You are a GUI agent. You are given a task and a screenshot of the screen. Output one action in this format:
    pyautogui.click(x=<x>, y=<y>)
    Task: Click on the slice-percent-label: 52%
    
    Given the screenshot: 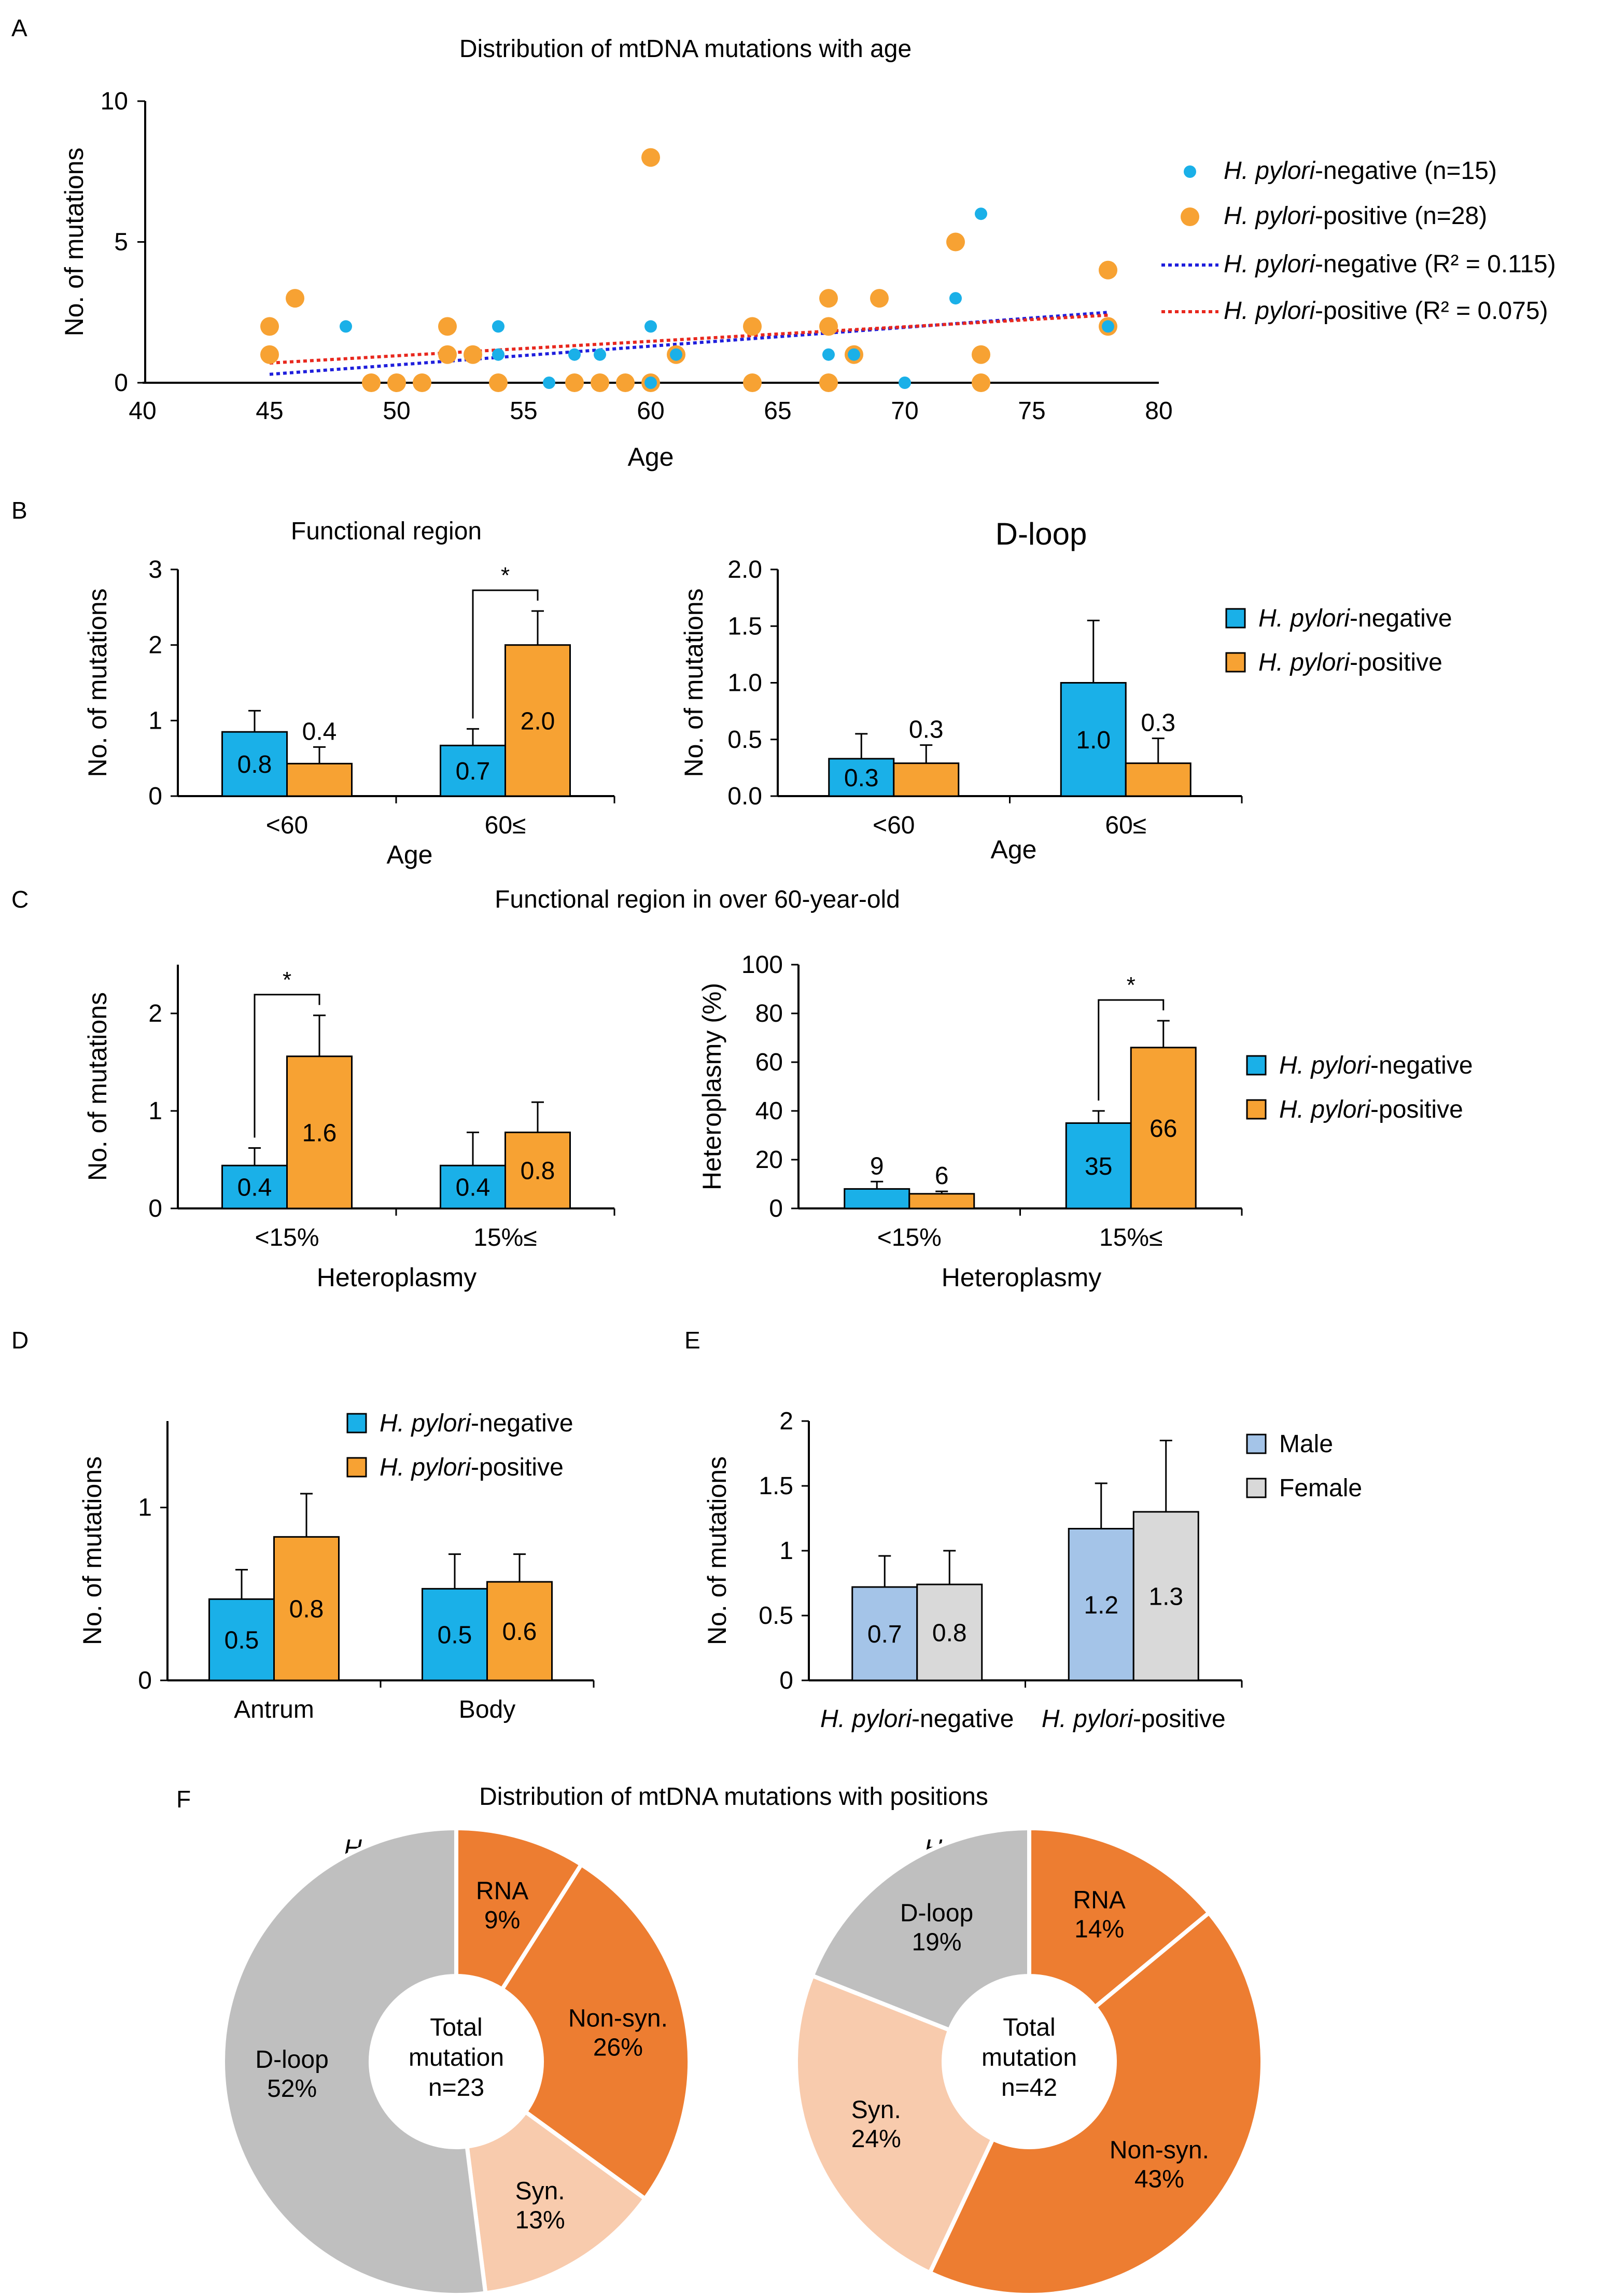 What is the action you would take?
    pyautogui.click(x=292, y=2089)
    